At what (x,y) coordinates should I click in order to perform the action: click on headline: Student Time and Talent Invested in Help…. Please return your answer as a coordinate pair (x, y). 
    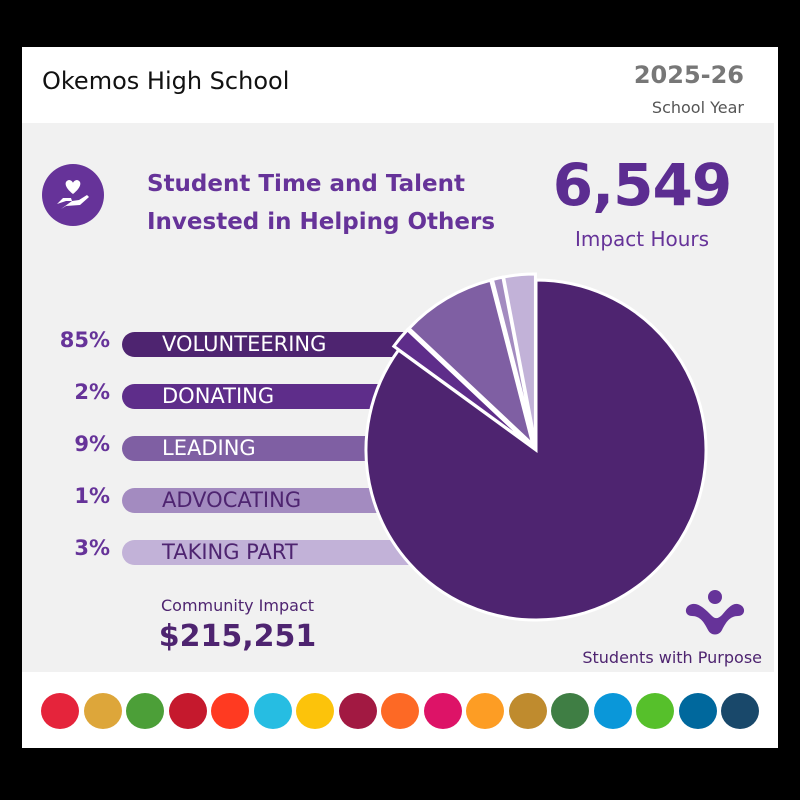
    Looking at the image, I should click on (321, 203).